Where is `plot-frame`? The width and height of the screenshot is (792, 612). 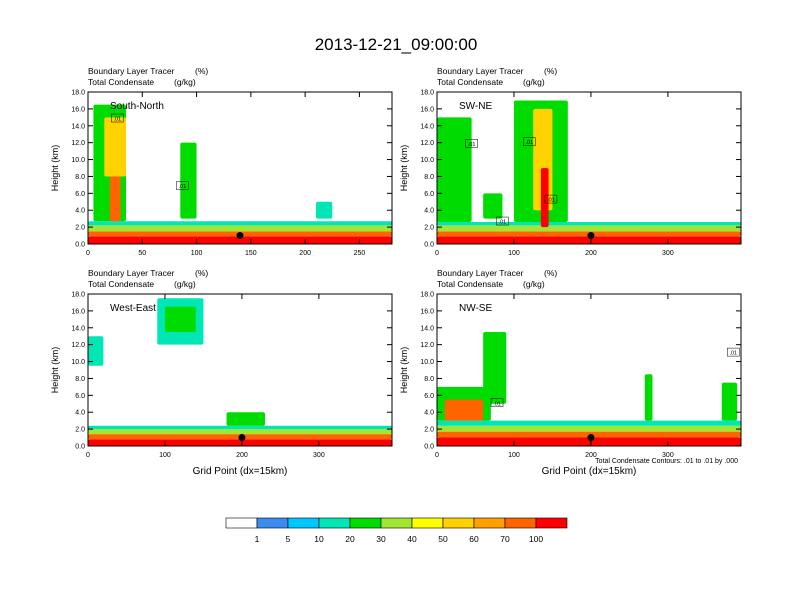 plot-frame is located at coordinates (240, 370).